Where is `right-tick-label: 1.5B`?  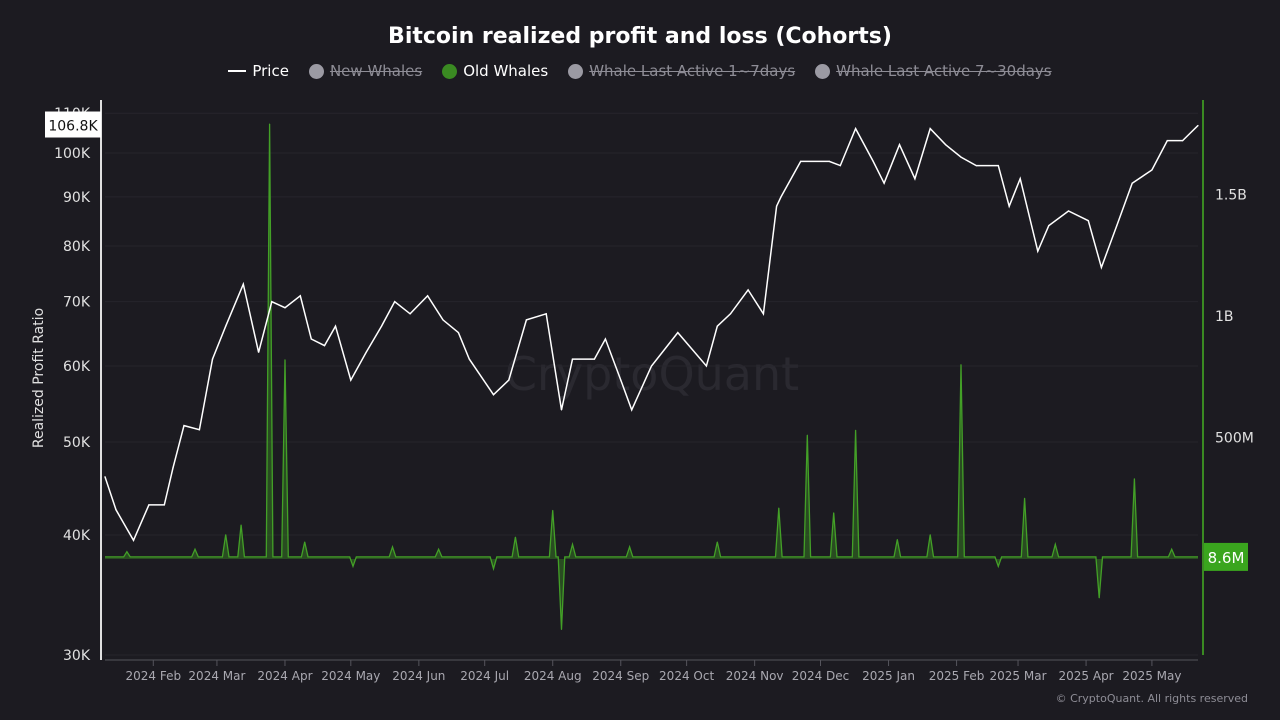
right-tick-label: 1.5B is located at coordinates (1231, 196).